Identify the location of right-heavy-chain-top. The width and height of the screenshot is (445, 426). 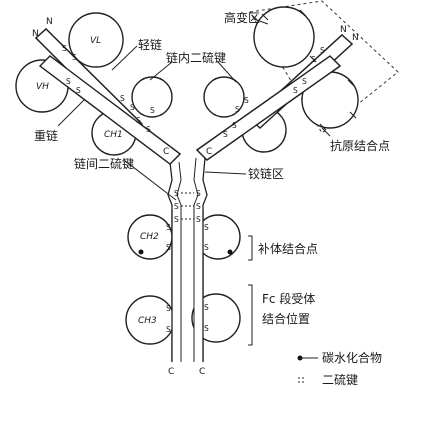
(268, 108).